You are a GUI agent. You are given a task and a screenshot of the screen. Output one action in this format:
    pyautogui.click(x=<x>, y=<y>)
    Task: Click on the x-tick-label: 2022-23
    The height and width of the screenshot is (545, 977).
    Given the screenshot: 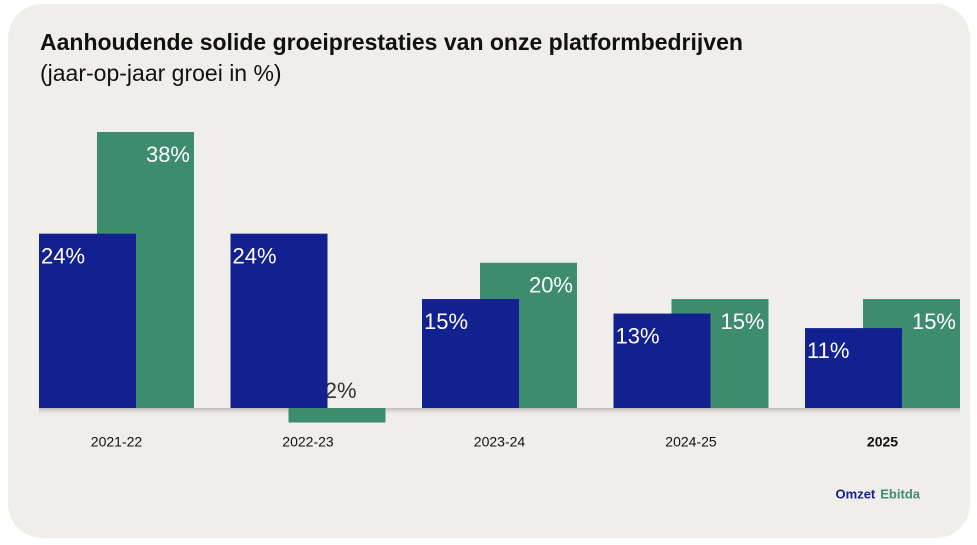 What is the action you would take?
    pyautogui.click(x=308, y=442)
    